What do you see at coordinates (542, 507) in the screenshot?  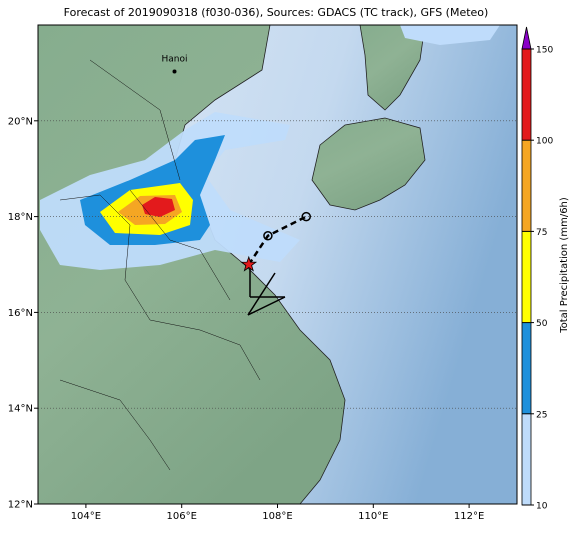 I see `colorbar-tick-label: 10` at bounding box center [542, 507].